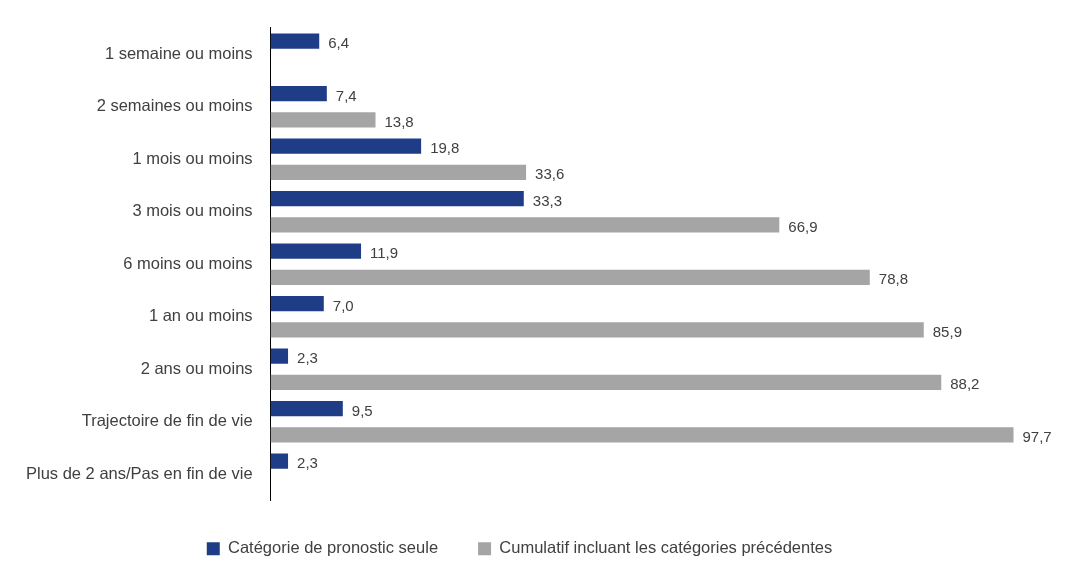 This screenshot has height=567, width=1086. Describe the element at coordinates (167, 420) in the screenshot. I see `y-tick-label: Trajectoire de fin de vie` at that location.